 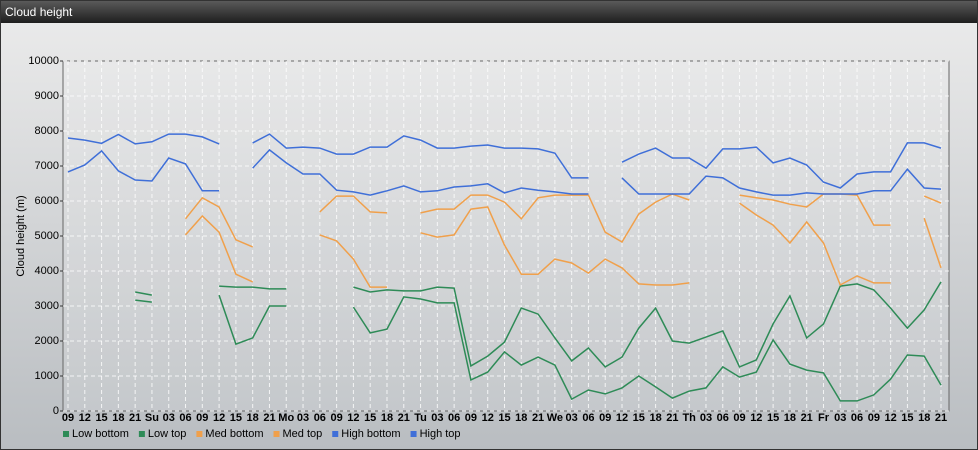 What do you see at coordinates (440, 434) in the screenshot?
I see `legend-label: High top` at bounding box center [440, 434].